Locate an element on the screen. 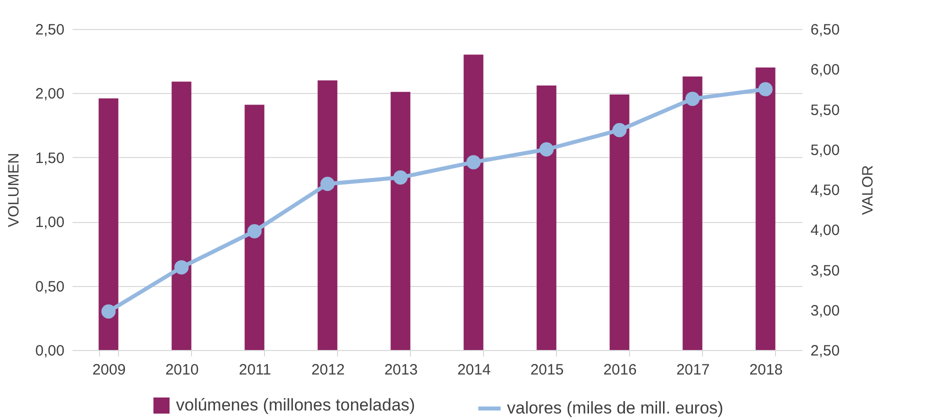  y2-tick-label: 6,00 is located at coordinates (825, 70).